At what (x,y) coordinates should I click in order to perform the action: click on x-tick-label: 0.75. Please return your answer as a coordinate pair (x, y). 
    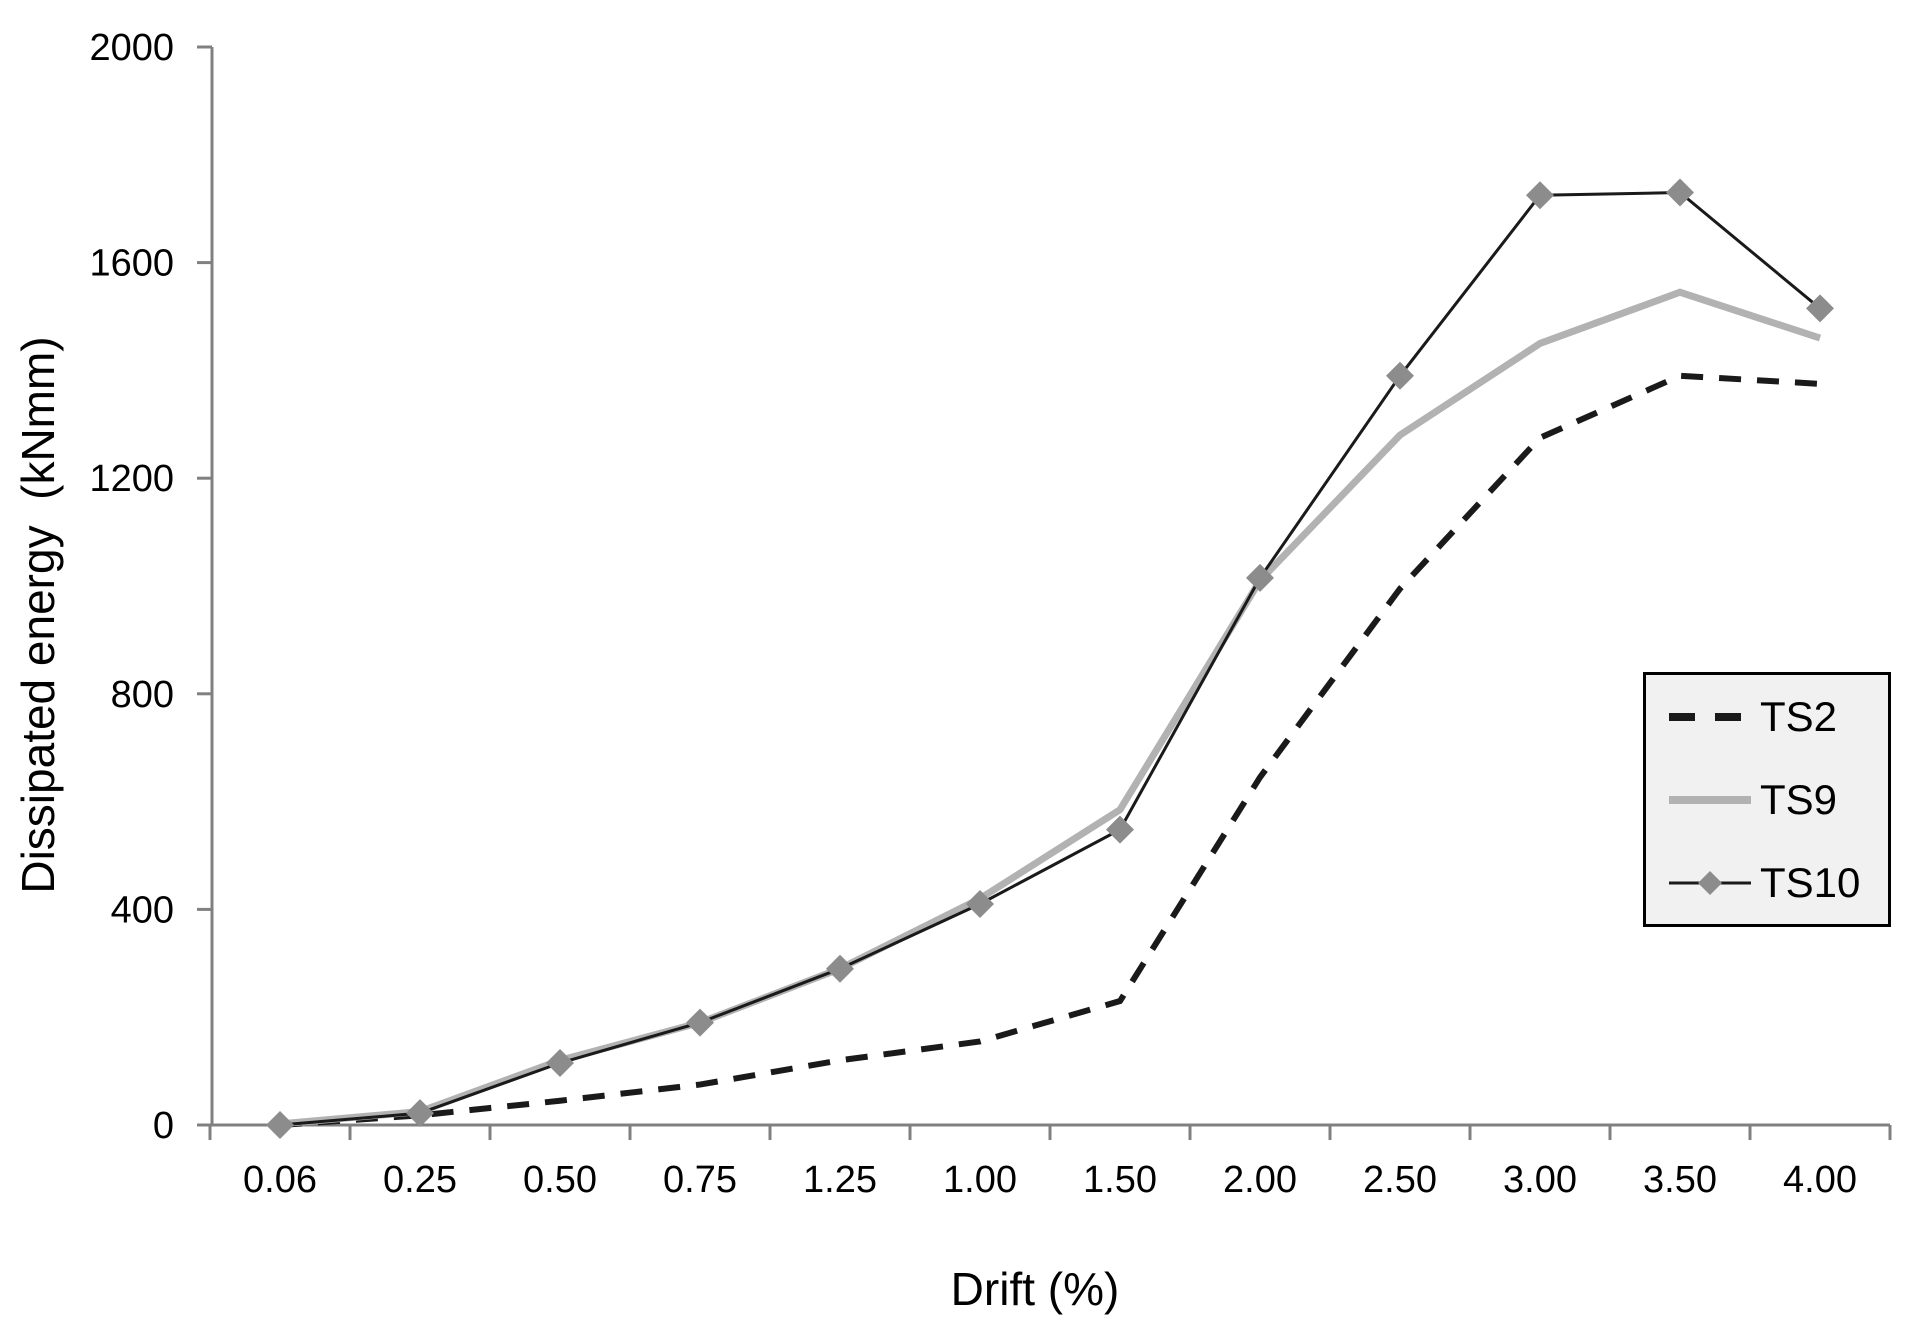
    Looking at the image, I should click on (700, 1180).